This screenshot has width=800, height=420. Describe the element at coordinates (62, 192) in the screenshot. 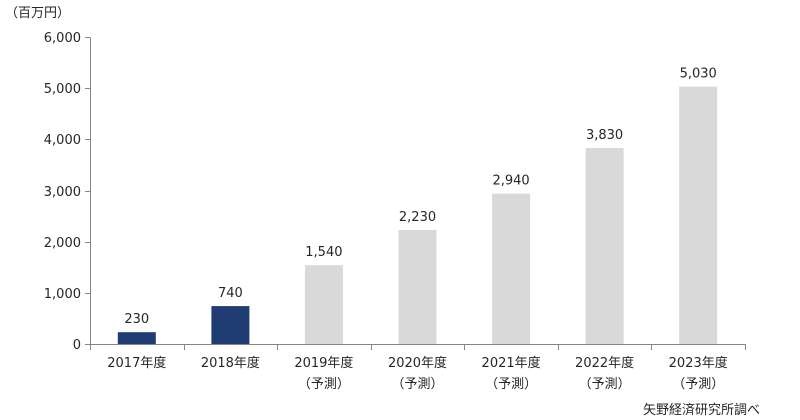

I see `y-tick-label: 3,000` at that location.